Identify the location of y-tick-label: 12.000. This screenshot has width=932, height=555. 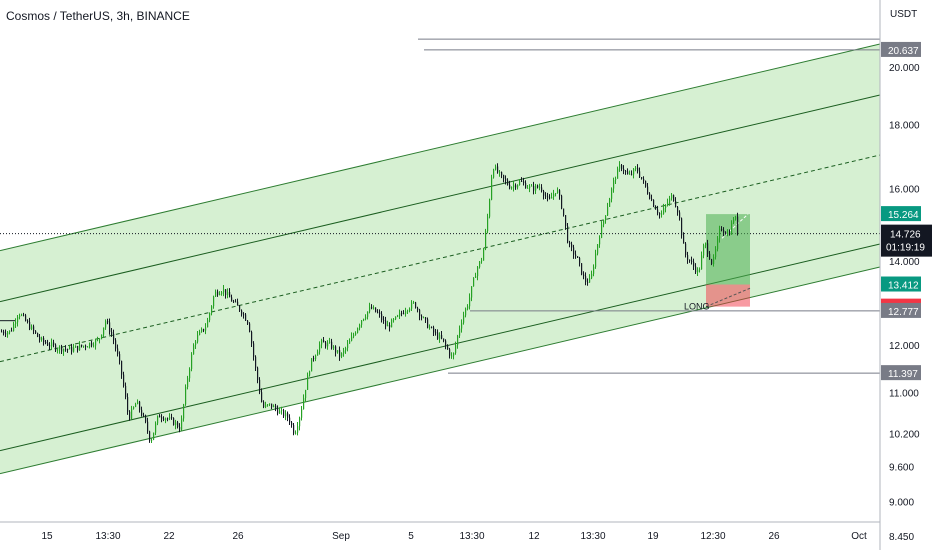
(904, 346).